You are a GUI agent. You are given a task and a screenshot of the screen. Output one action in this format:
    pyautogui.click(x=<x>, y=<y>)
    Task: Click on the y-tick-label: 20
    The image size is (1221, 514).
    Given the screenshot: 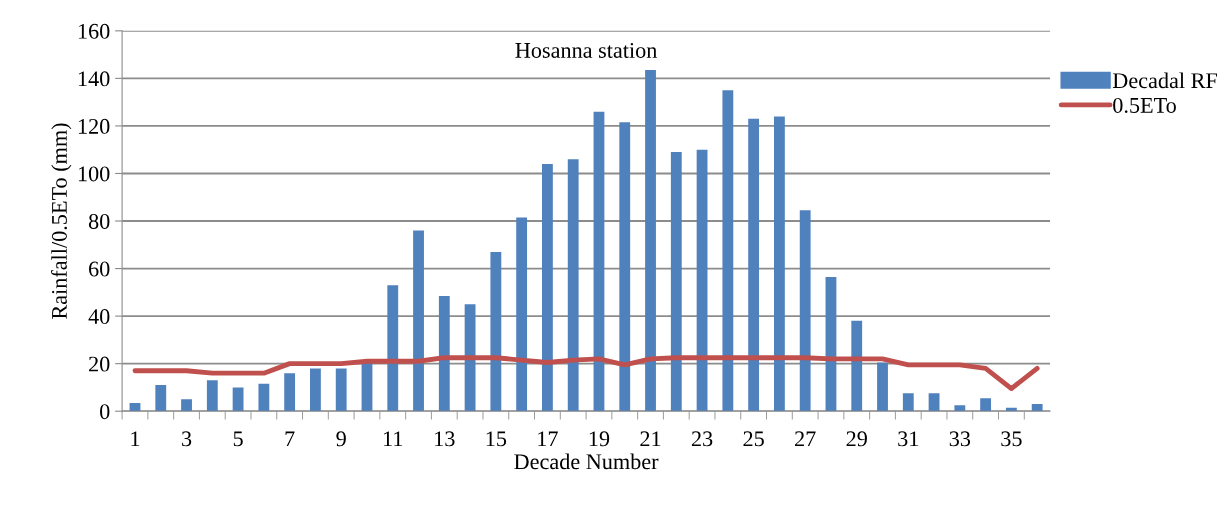 What is the action you would take?
    pyautogui.click(x=99, y=364)
    